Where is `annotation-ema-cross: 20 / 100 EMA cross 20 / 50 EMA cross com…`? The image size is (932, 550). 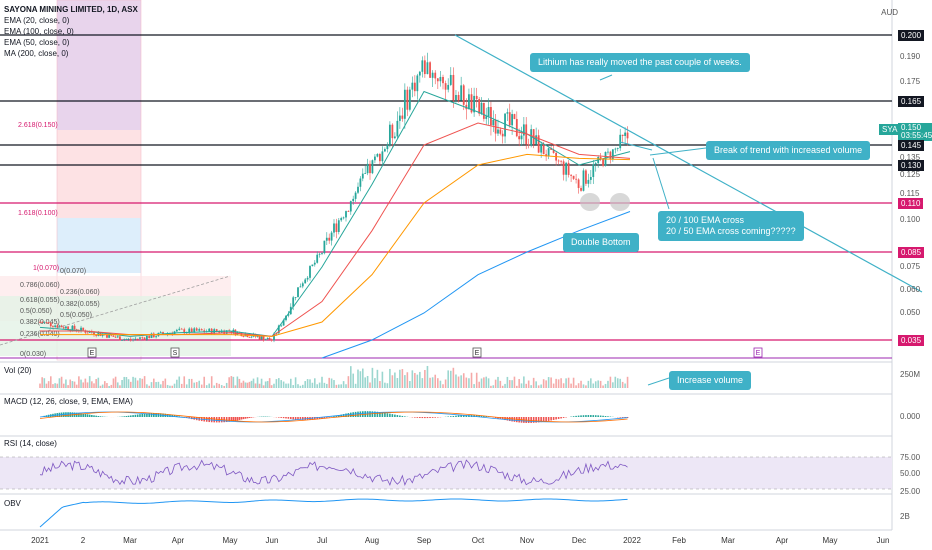
annotation-ema-cross: 20 / 100 EMA cross 20 / 50 EMA cross com… is located at coordinates (731, 226).